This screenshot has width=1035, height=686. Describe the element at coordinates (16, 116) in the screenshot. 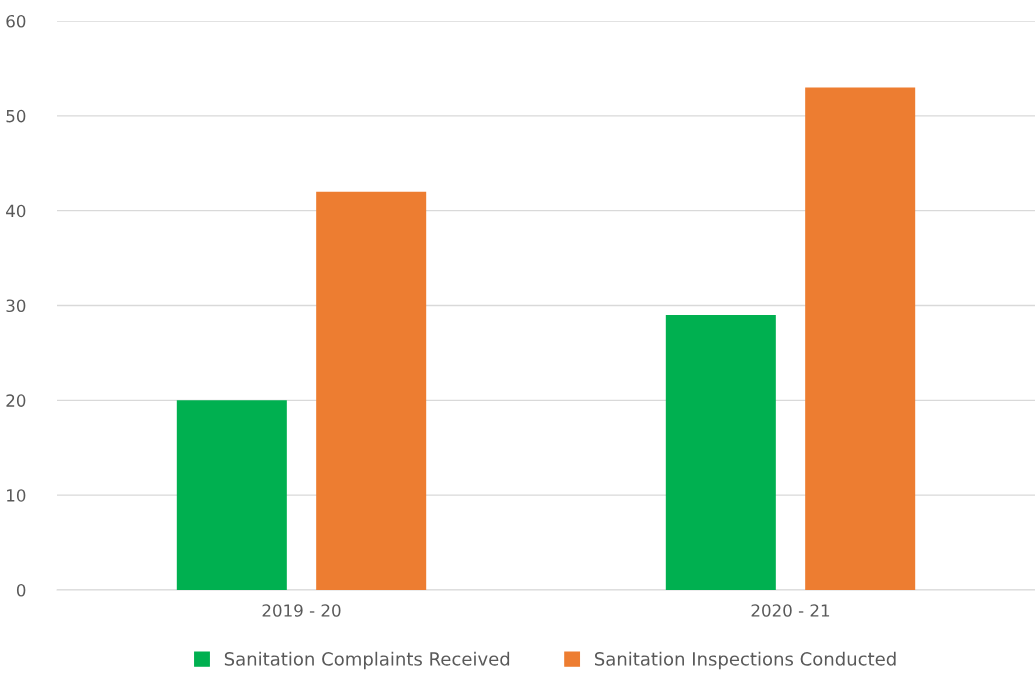

I see `y-tick-label: 50` at that location.